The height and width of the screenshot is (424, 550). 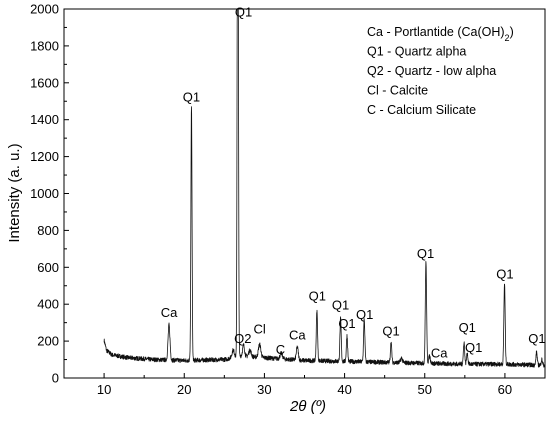 I want to click on y-tick-label: 1800, so click(x=44, y=45).